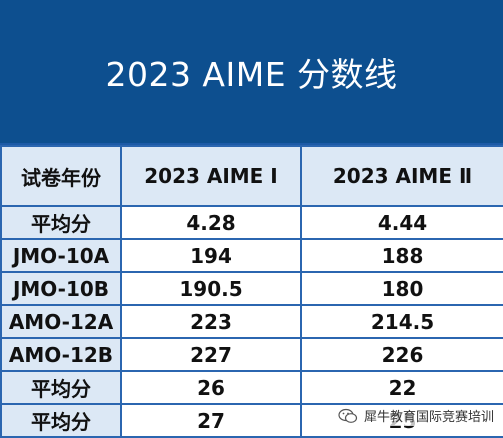 This screenshot has height=438, width=503. What do you see at coordinates (61, 255) in the screenshot?
I see `row-label: JMO-10A` at bounding box center [61, 255].